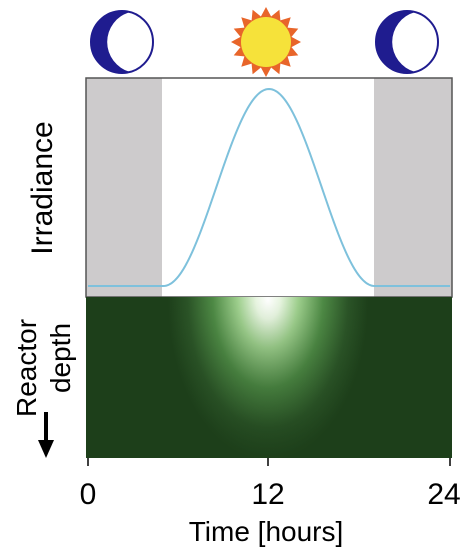  What do you see at coordinates (266, 42) in the screenshot?
I see `sun-icon` at bounding box center [266, 42].